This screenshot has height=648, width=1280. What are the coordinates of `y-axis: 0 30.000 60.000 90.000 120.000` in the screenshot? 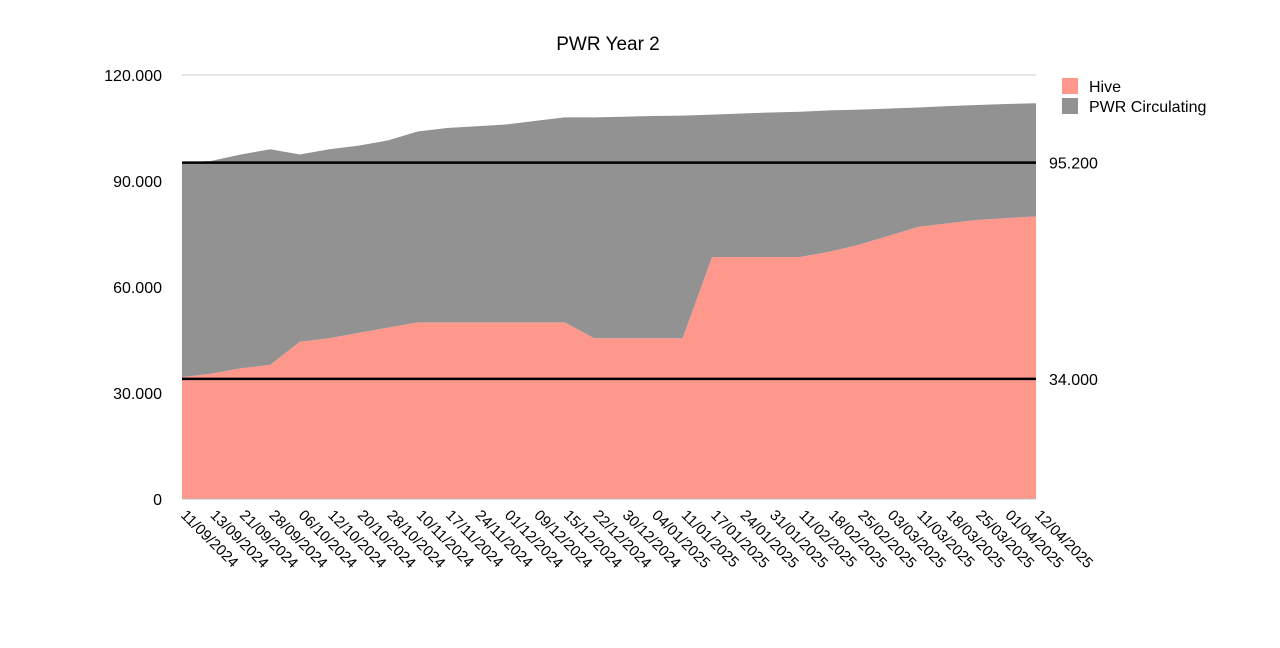 It's located at (133, 288).